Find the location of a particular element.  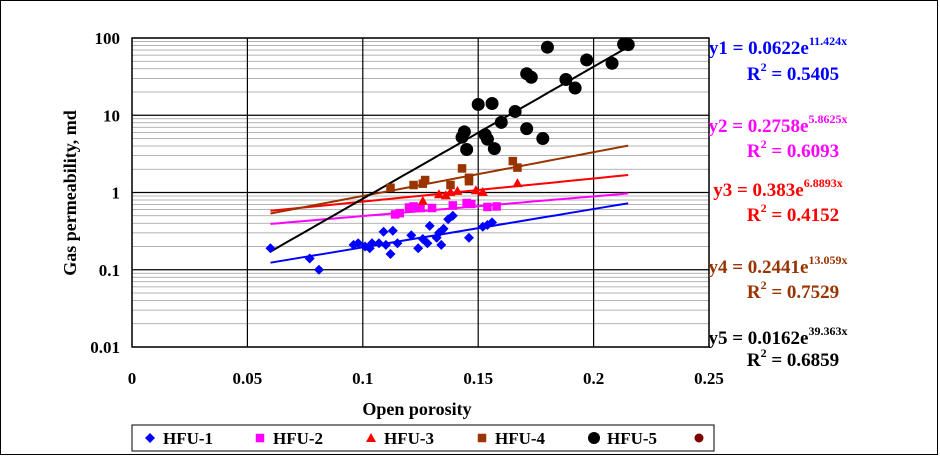

x-tick-label: 0.25 is located at coordinates (709, 378).